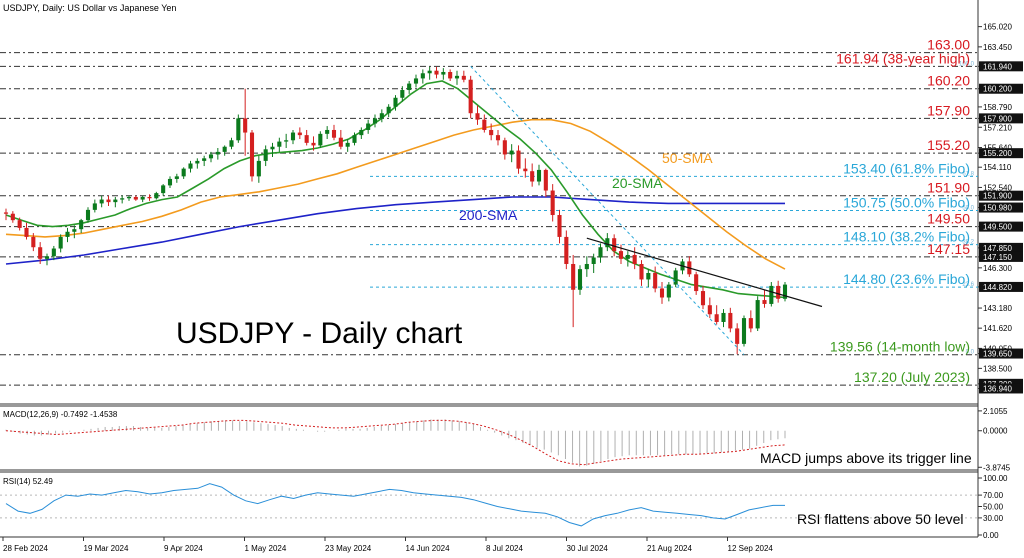 The image size is (1024, 558). I want to click on rsi-header: RSI(14) 52.49, so click(28, 481).